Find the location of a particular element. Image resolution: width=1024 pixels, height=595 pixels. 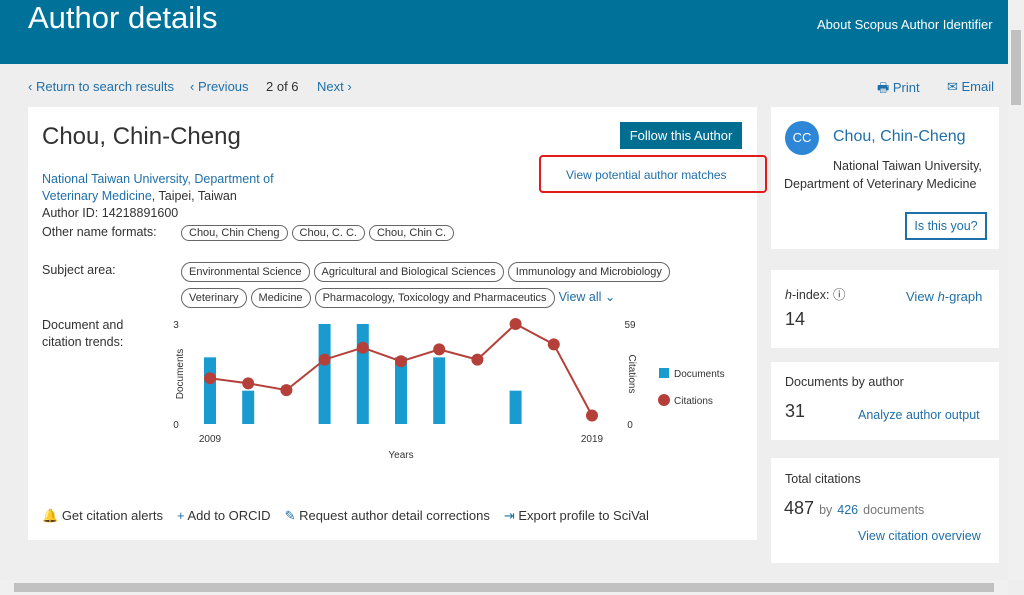

documents-value: 31 is located at coordinates (795, 411).